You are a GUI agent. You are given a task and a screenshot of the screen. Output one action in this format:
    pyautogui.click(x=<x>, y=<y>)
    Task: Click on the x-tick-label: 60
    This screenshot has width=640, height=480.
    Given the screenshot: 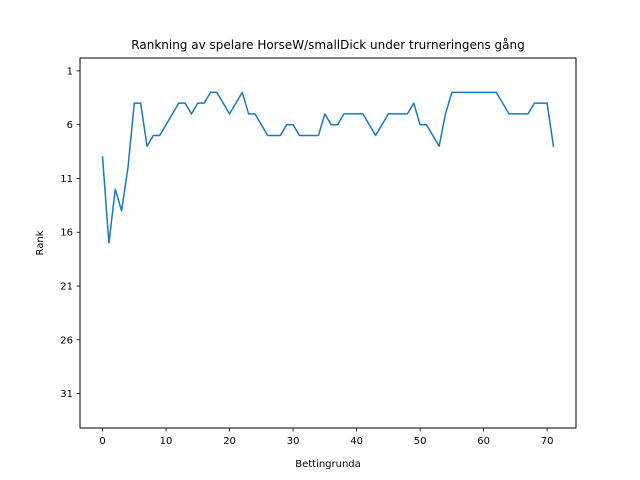 What is the action you would take?
    pyautogui.click(x=483, y=441)
    